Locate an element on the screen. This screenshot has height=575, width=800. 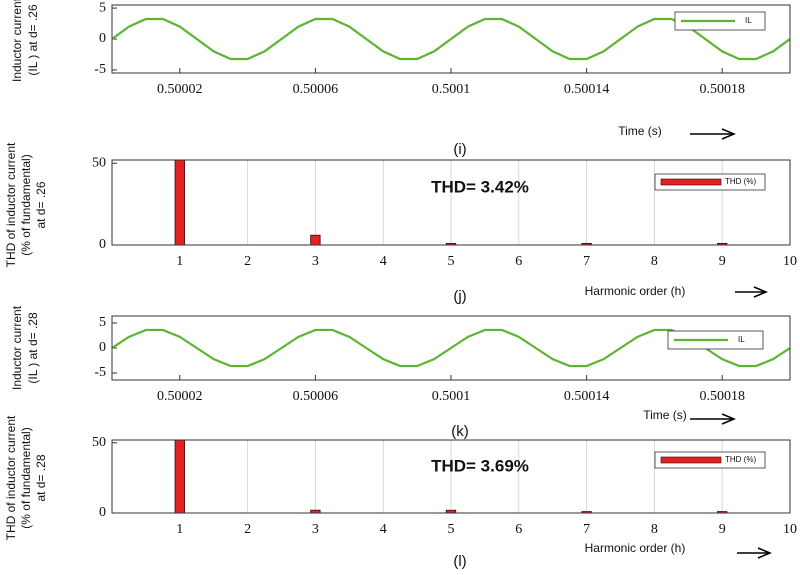
y-axis-label: at d= .28 is located at coordinates (41, 477).